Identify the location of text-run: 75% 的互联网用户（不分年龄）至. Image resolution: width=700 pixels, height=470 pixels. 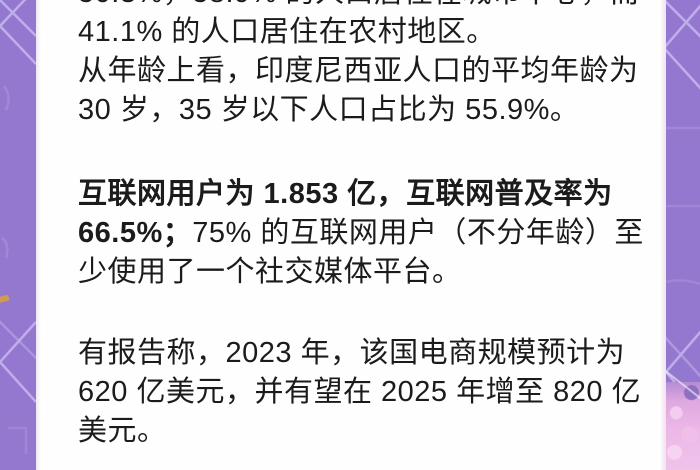
(418, 233).